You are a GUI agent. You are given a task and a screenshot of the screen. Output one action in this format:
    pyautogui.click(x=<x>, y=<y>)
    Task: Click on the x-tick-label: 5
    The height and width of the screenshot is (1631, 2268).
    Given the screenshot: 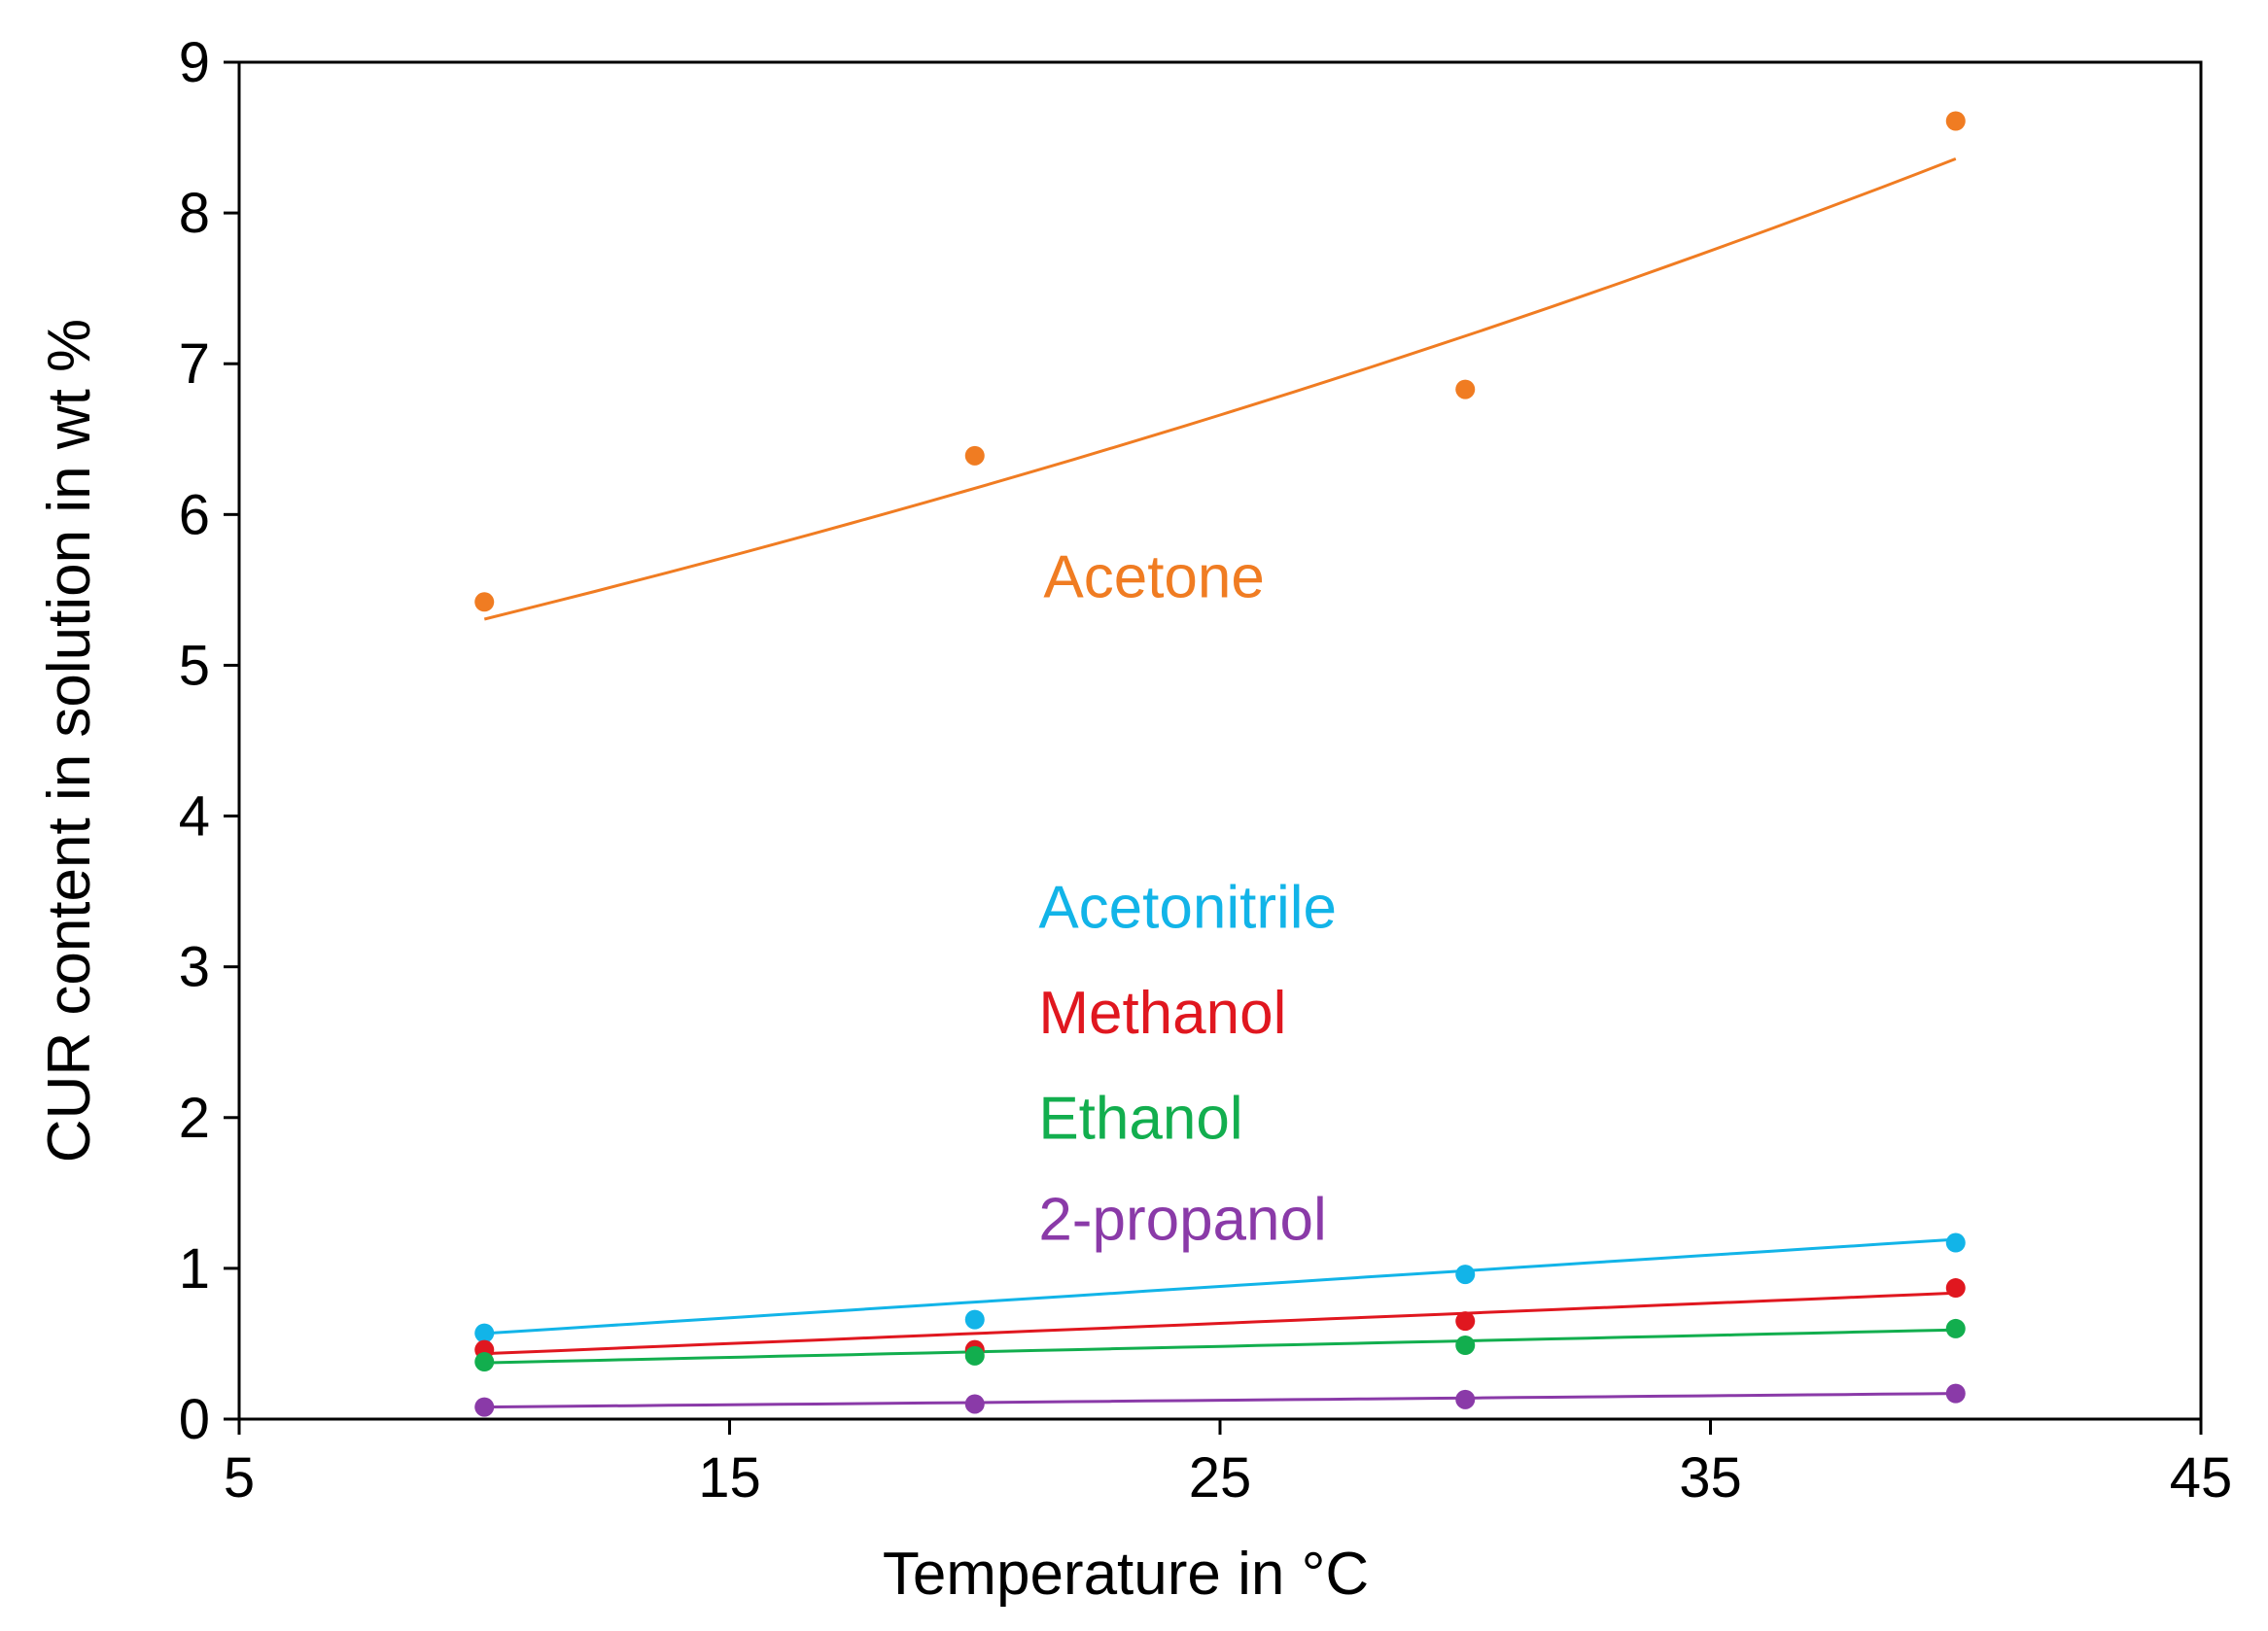 What is the action you would take?
    pyautogui.click(x=240, y=1478)
    